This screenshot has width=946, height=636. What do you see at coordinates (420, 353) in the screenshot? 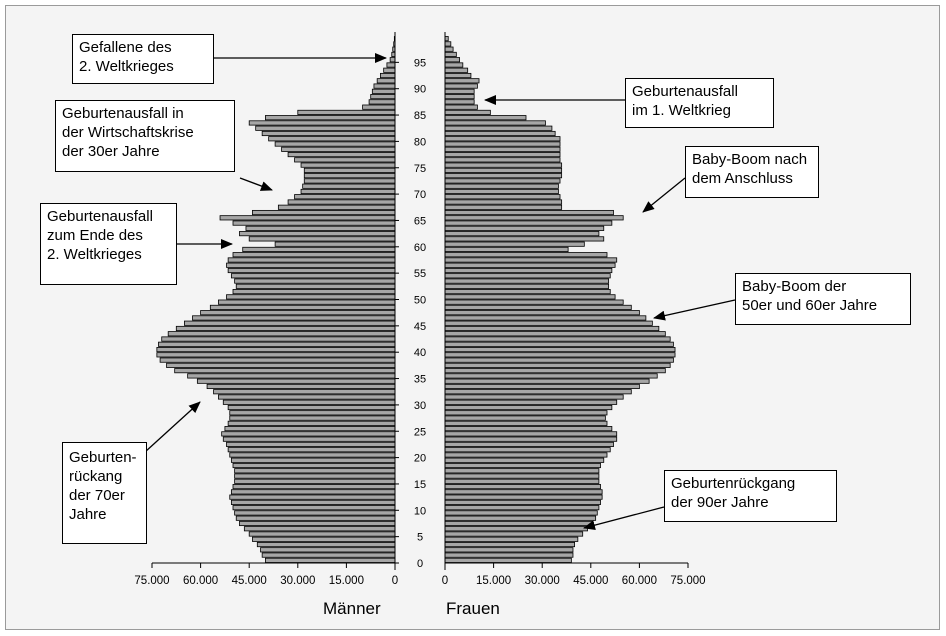
I see `age-label-40: 40` at bounding box center [420, 353].